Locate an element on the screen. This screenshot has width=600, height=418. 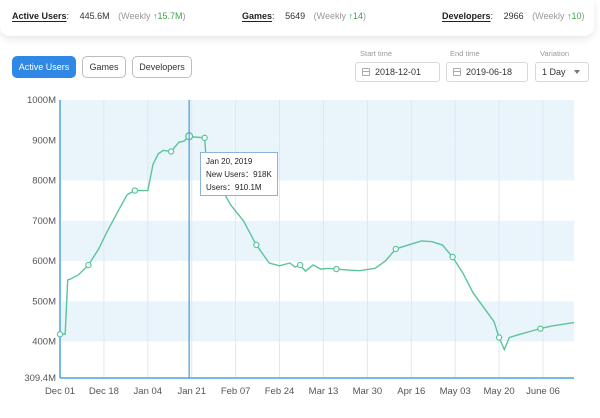
x-tick-label: Dec 18 is located at coordinates (104, 391).